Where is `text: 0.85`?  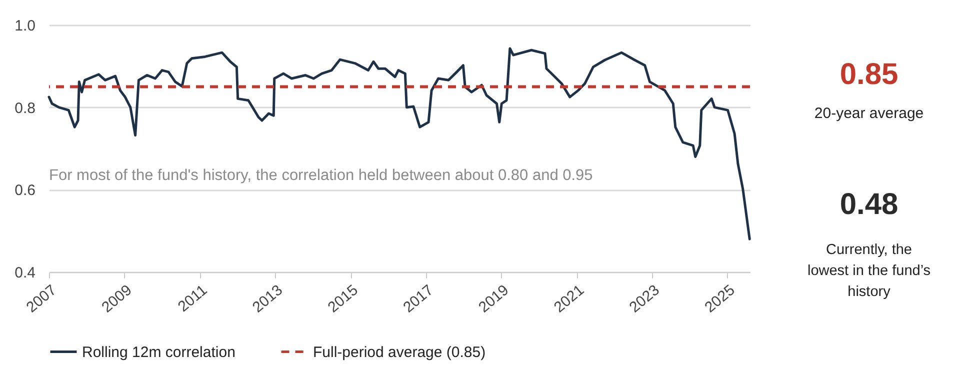
text: 0.85 is located at coordinates (869, 74).